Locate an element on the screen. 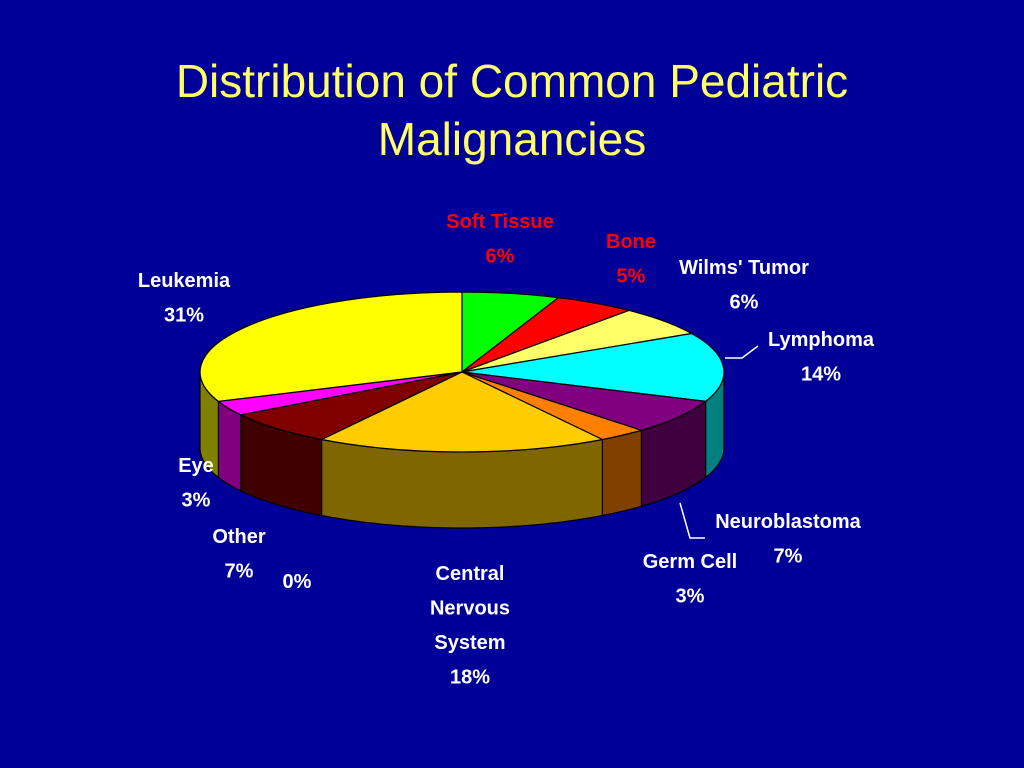 The width and height of the screenshot is (1024, 768). slice-value-label: 14% is located at coordinates (821, 375).